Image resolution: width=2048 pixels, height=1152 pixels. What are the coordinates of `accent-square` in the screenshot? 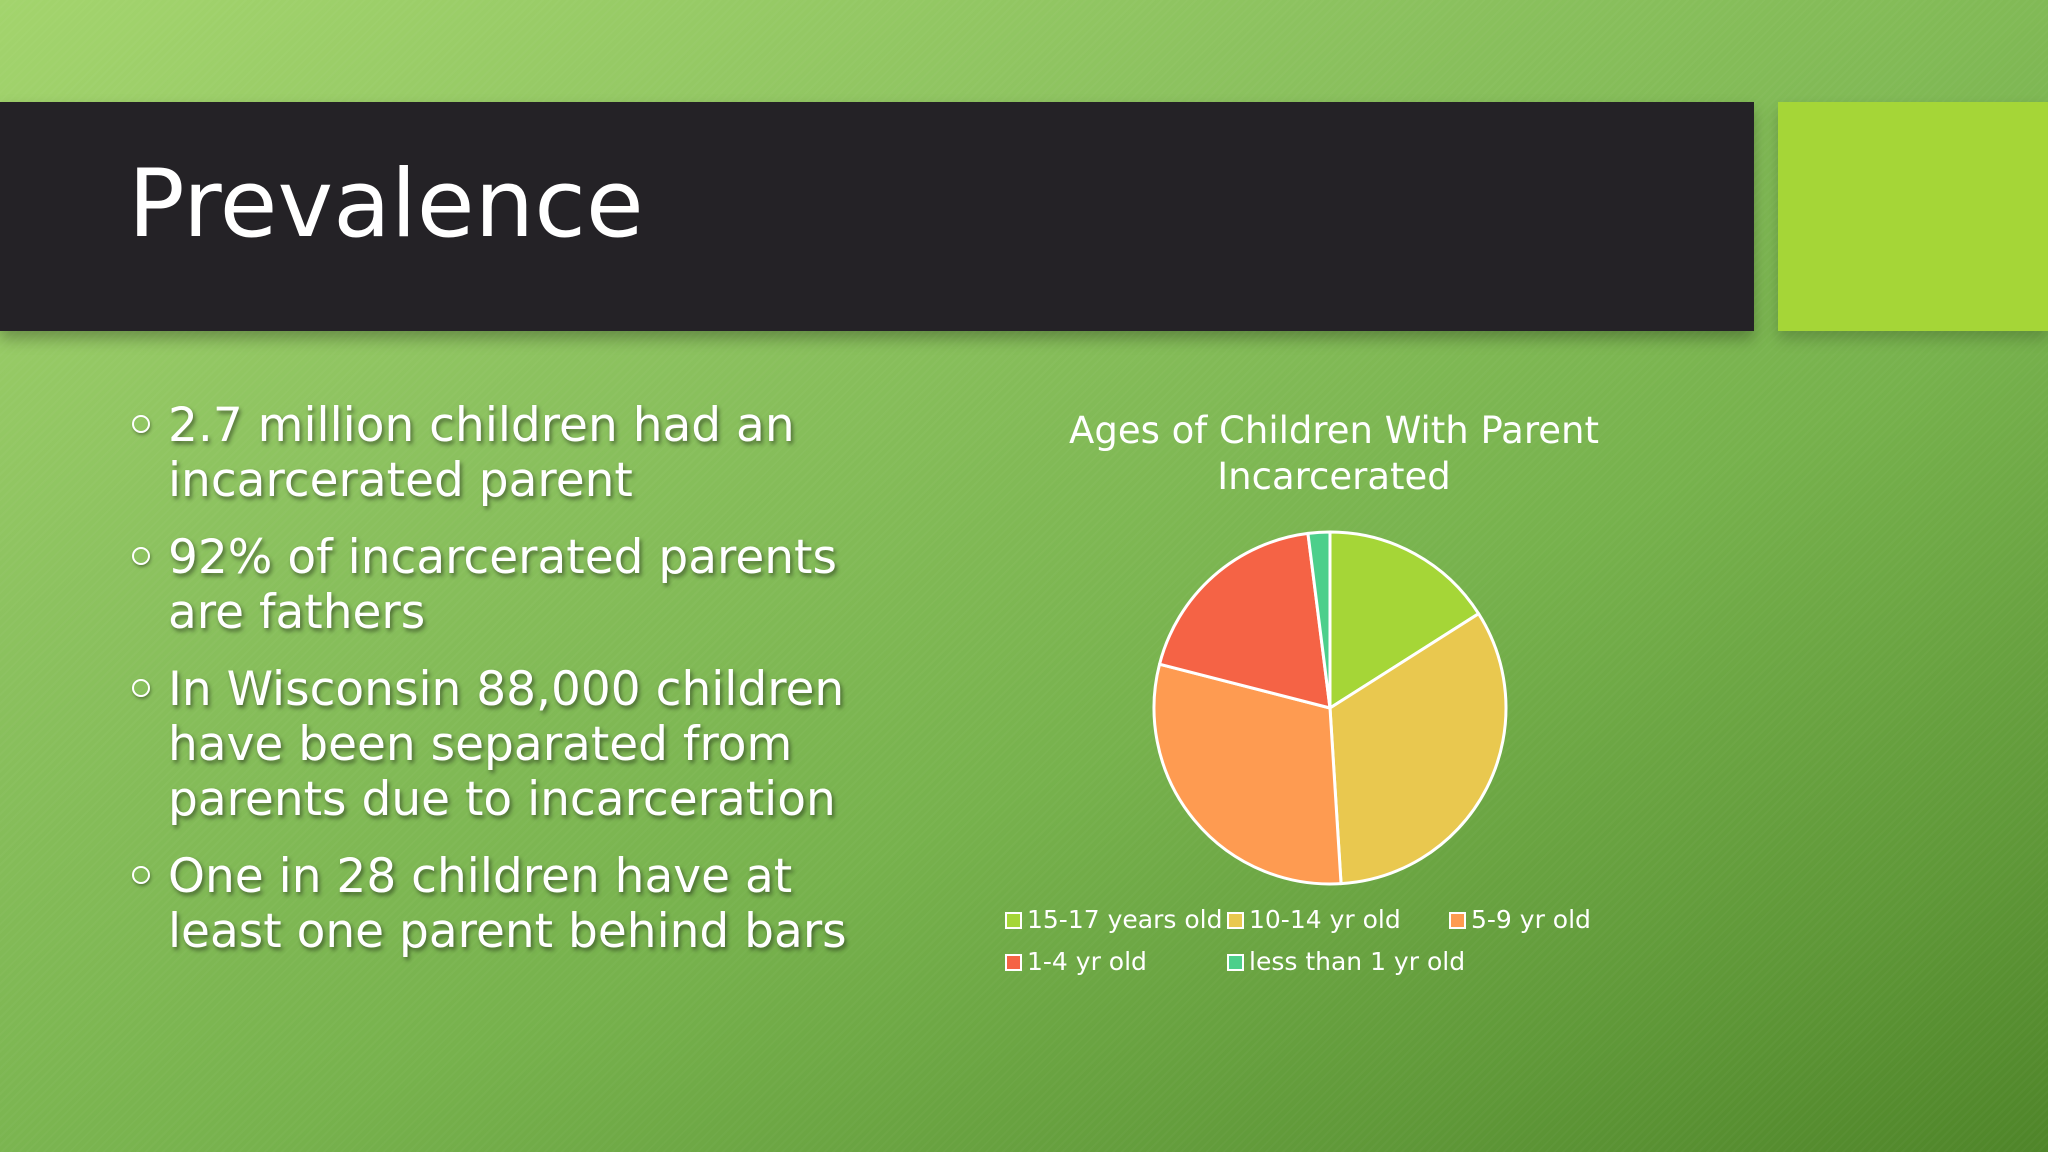 It's located at (1913, 216).